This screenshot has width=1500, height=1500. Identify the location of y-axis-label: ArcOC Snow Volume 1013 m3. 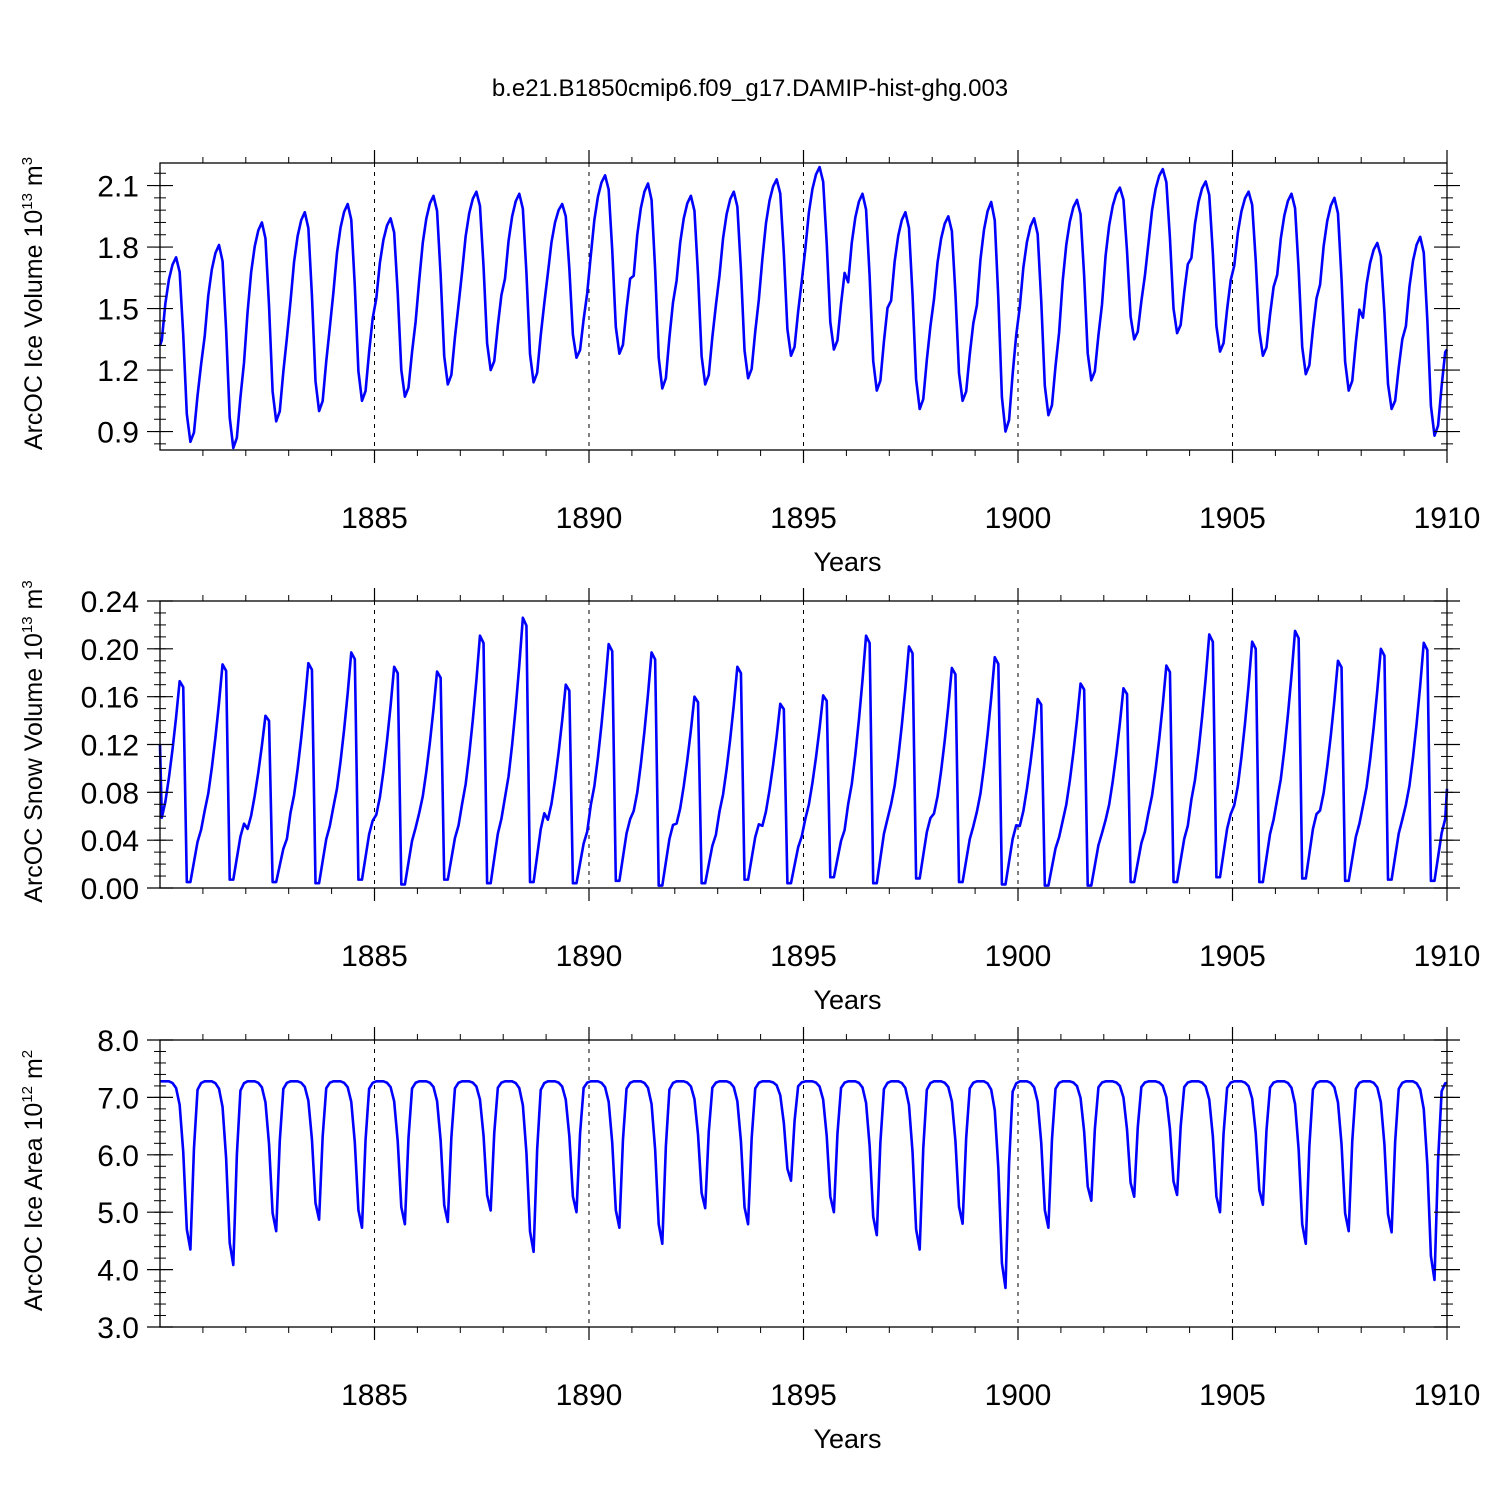
(33, 741).